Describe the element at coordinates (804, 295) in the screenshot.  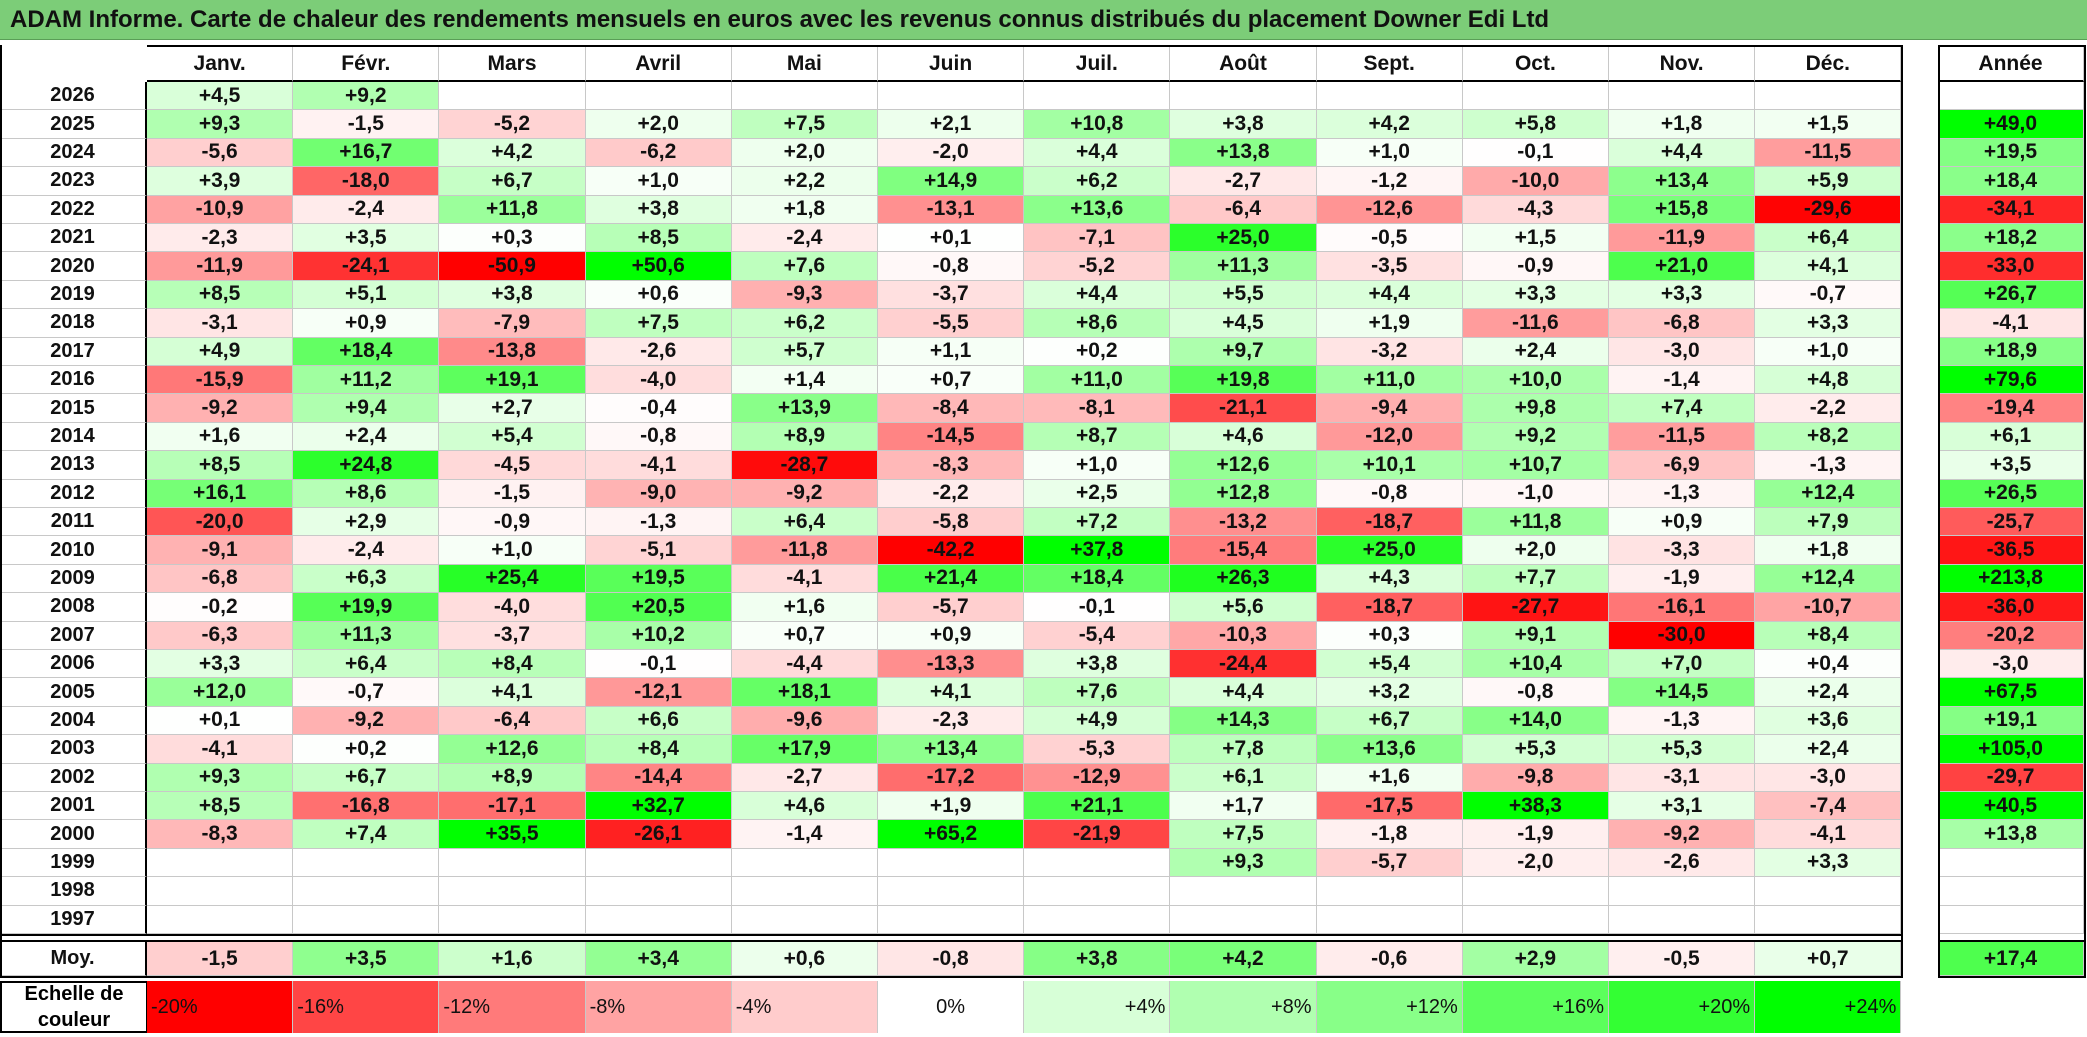
I see `heatmap-cell: -9,3` at that location.